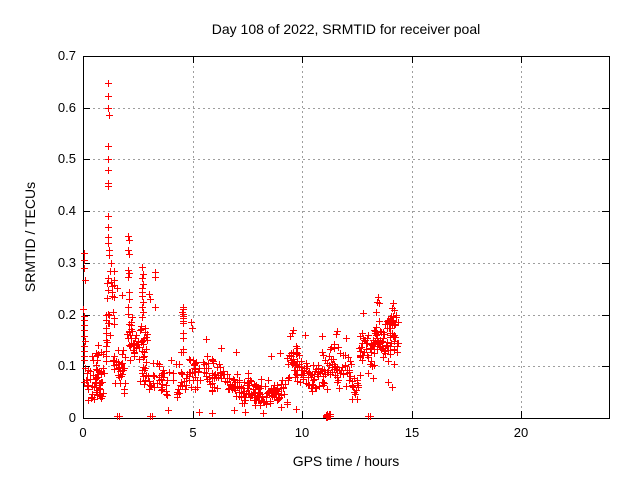  I want to click on y-tick-label: 0.2, so click(66, 314).